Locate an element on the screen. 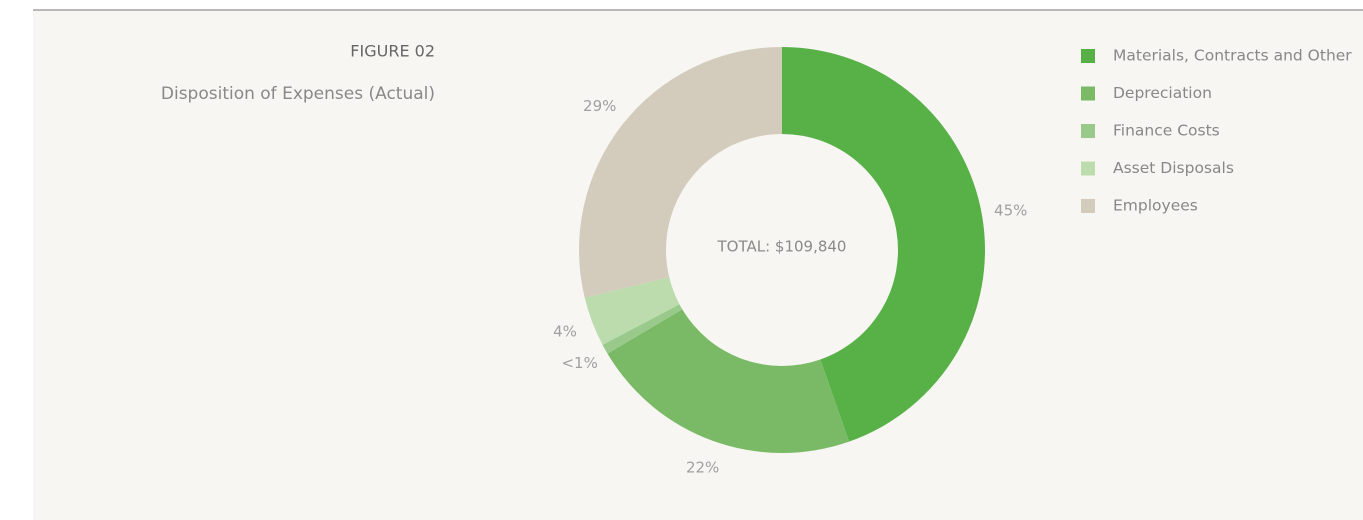 The height and width of the screenshot is (520, 1363). legend-label: Employees is located at coordinates (1155, 206).